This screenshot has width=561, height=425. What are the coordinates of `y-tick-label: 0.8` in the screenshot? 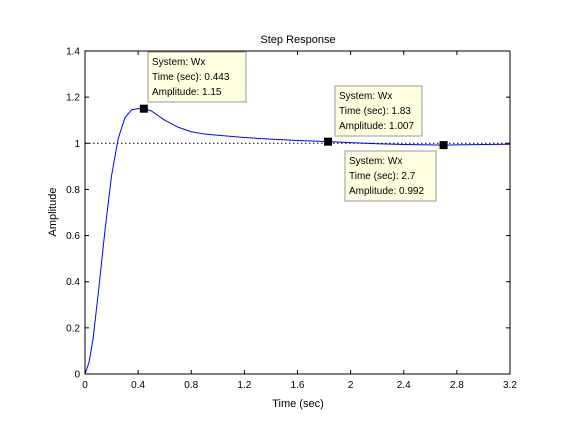 It's located at (73, 190).